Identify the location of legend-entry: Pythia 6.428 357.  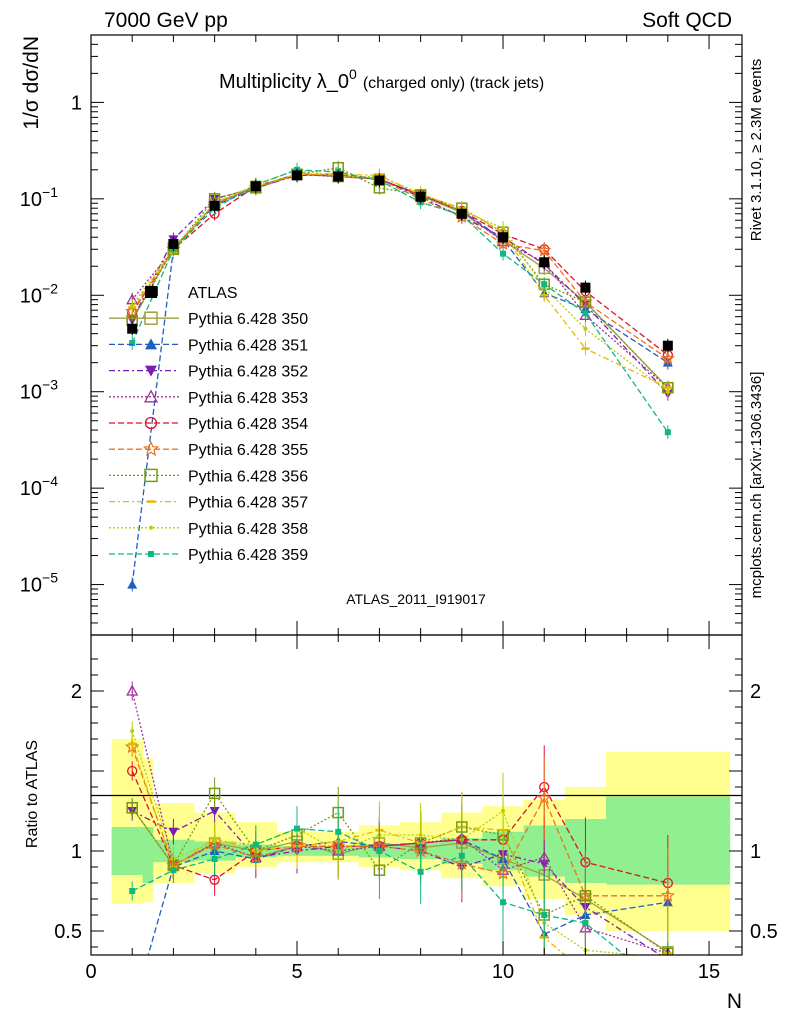
(208, 503).